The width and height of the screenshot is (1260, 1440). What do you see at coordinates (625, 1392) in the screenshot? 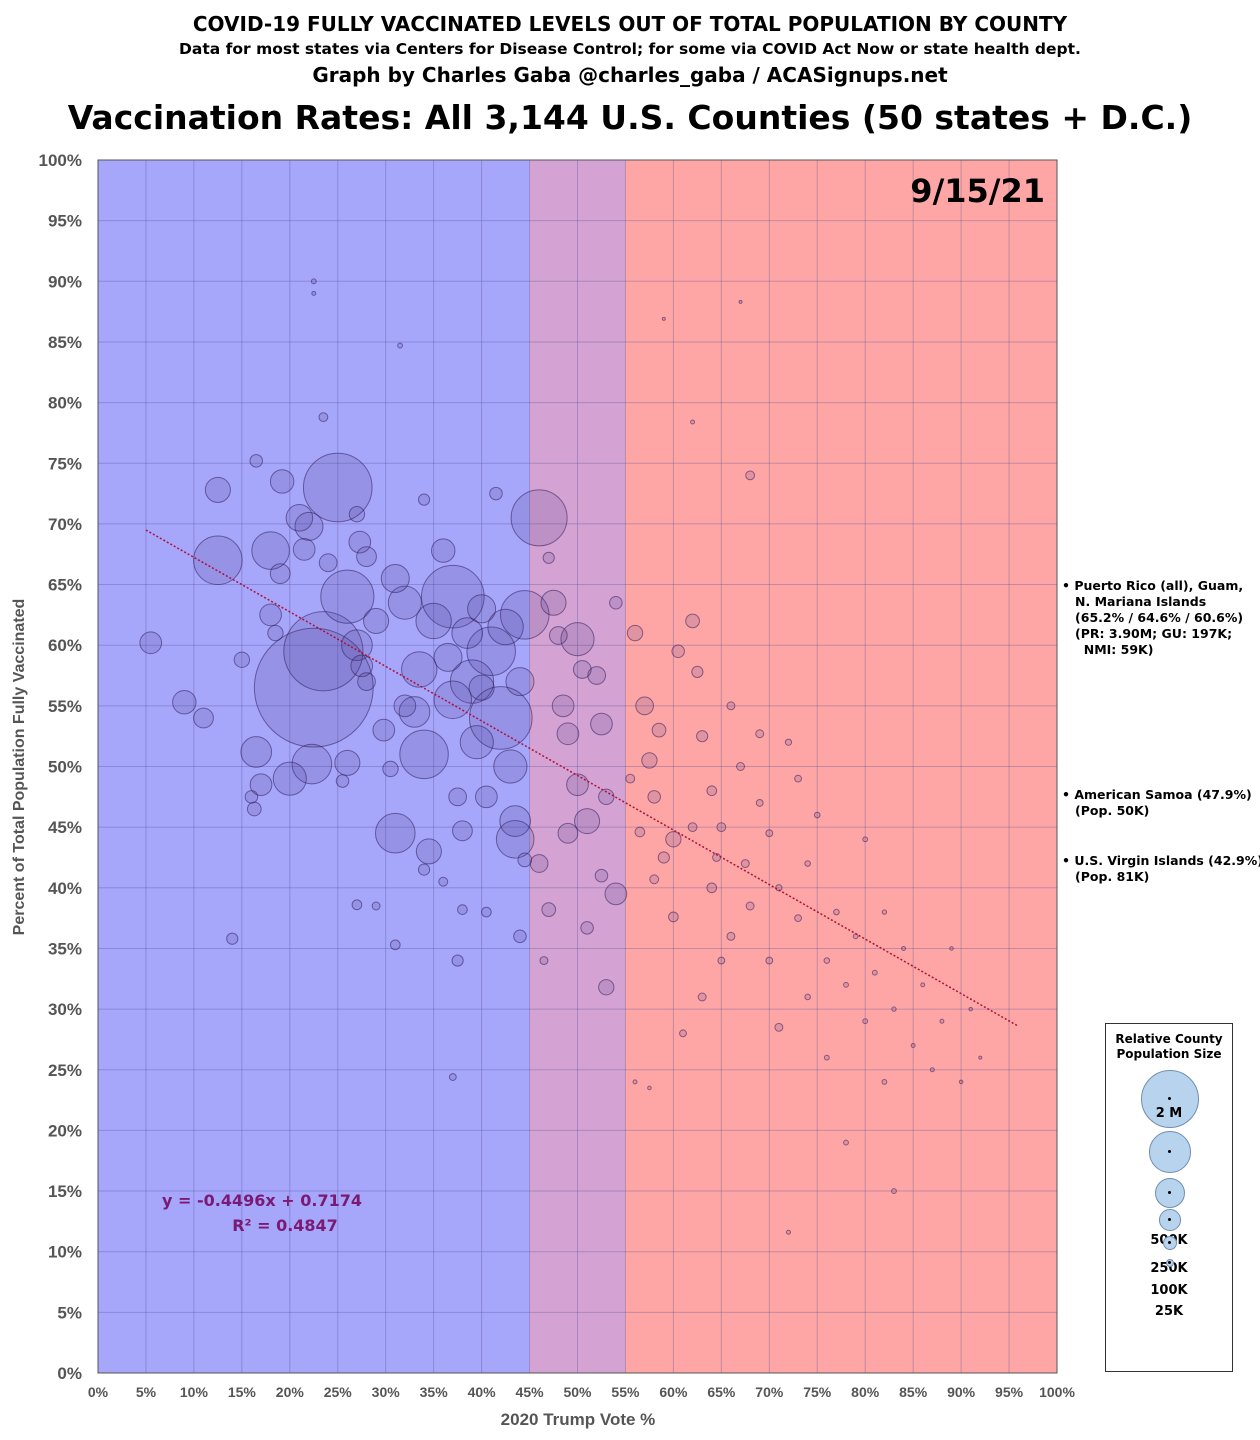
I see `x-tick-label: 55%` at bounding box center [625, 1392].